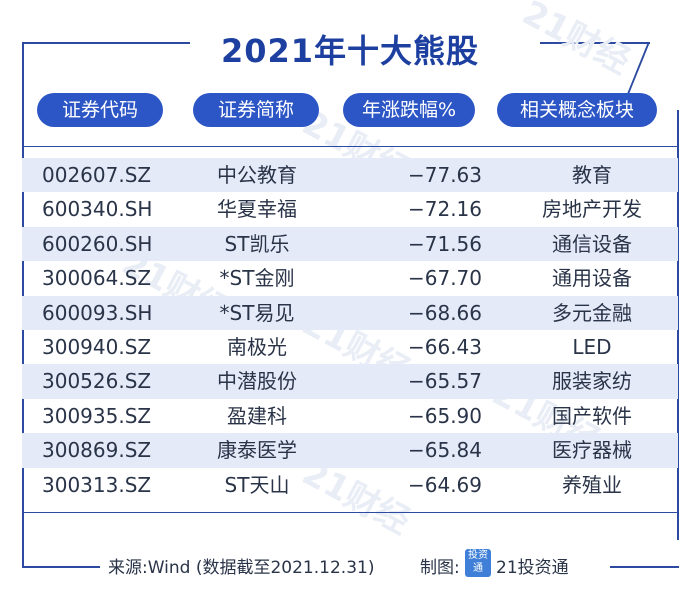 This screenshot has height=603, width=700. What do you see at coordinates (592, 278) in the screenshot?
I see `cell-sector: 通用设备` at bounding box center [592, 278].